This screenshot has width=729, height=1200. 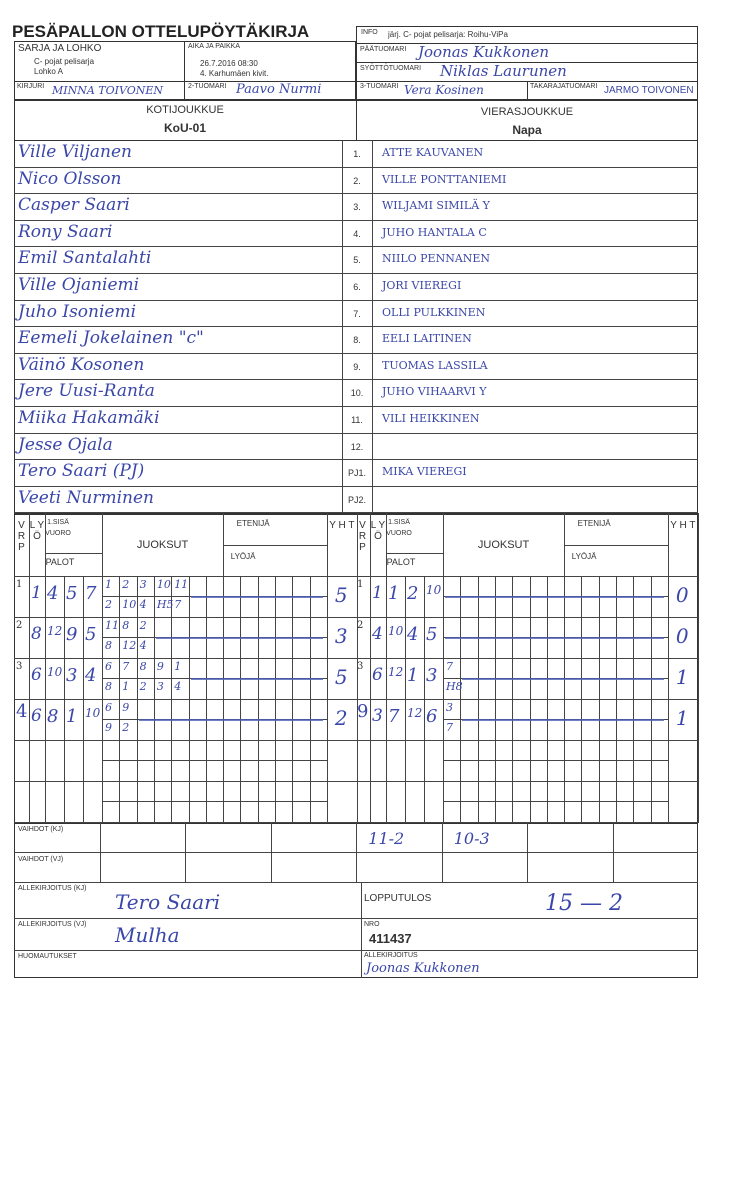 I want to click on info-value: järj. C- pojat pelisarja: Roihu-ViPa, so click(x=448, y=34).